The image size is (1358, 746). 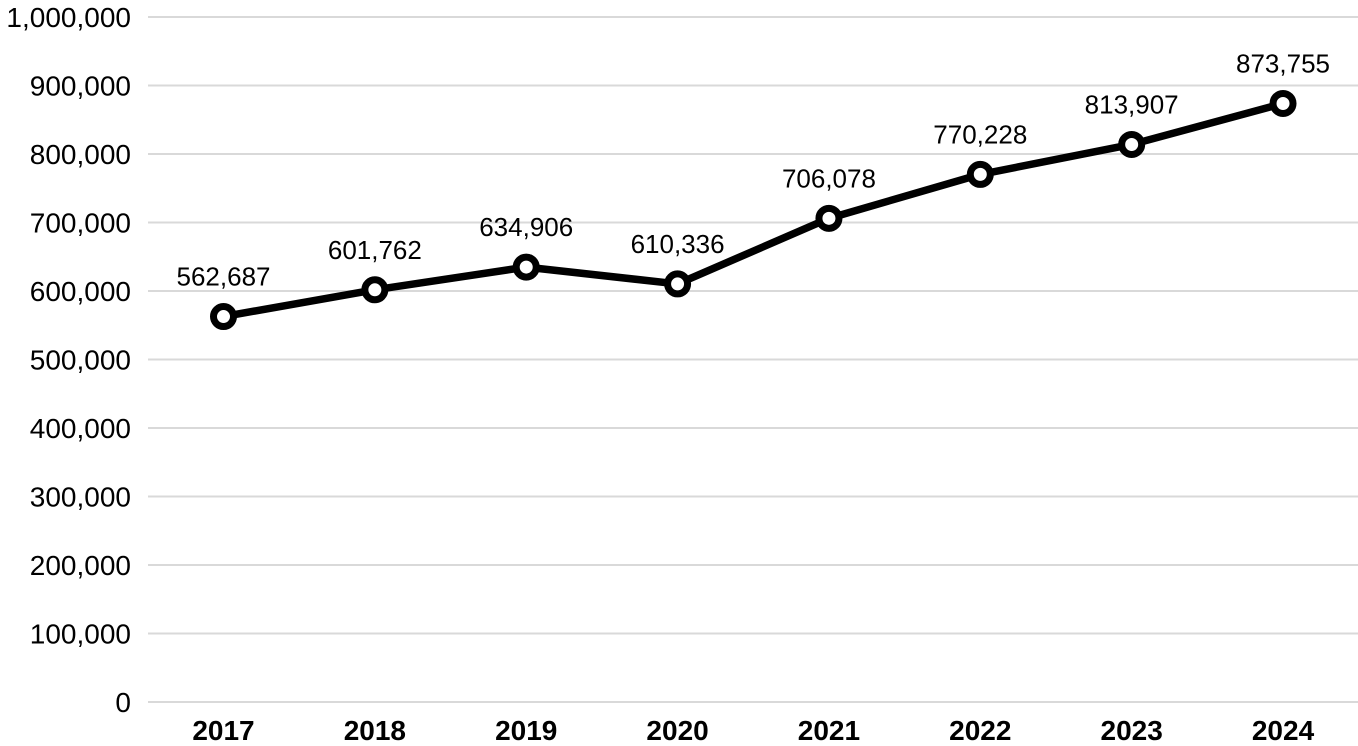 I want to click on x-axis-tick-label: 2024, so click(x=1283, y=730).